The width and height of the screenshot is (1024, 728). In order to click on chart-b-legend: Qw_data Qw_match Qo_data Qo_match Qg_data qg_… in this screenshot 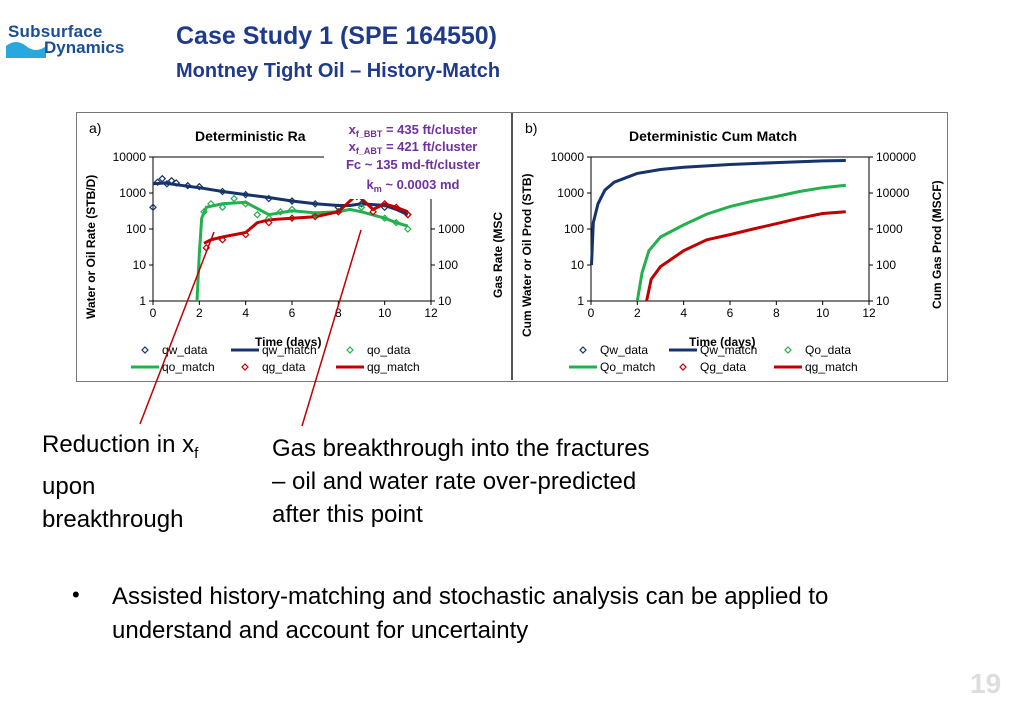, I will do `click(713, 358)`.